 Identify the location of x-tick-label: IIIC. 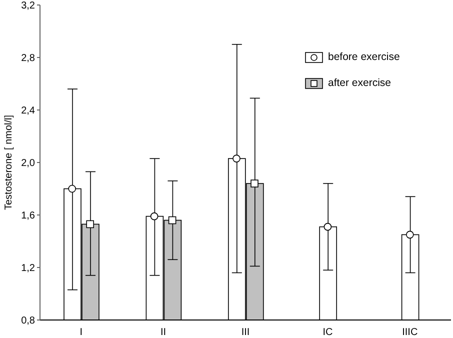
(410, 332).